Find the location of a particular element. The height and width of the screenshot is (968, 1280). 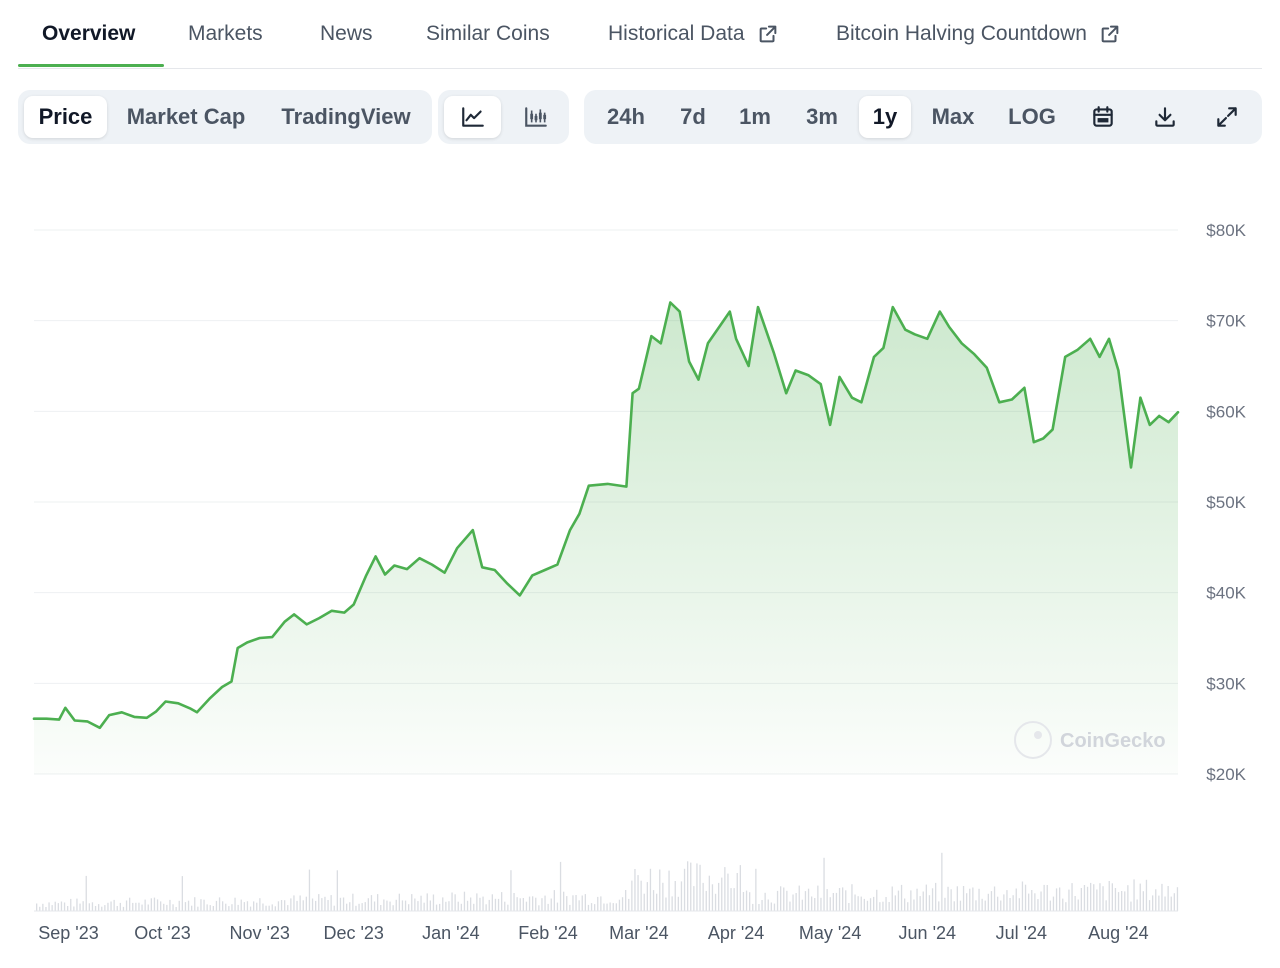

tab-overview: Overview is located at coordinates (88, 34).